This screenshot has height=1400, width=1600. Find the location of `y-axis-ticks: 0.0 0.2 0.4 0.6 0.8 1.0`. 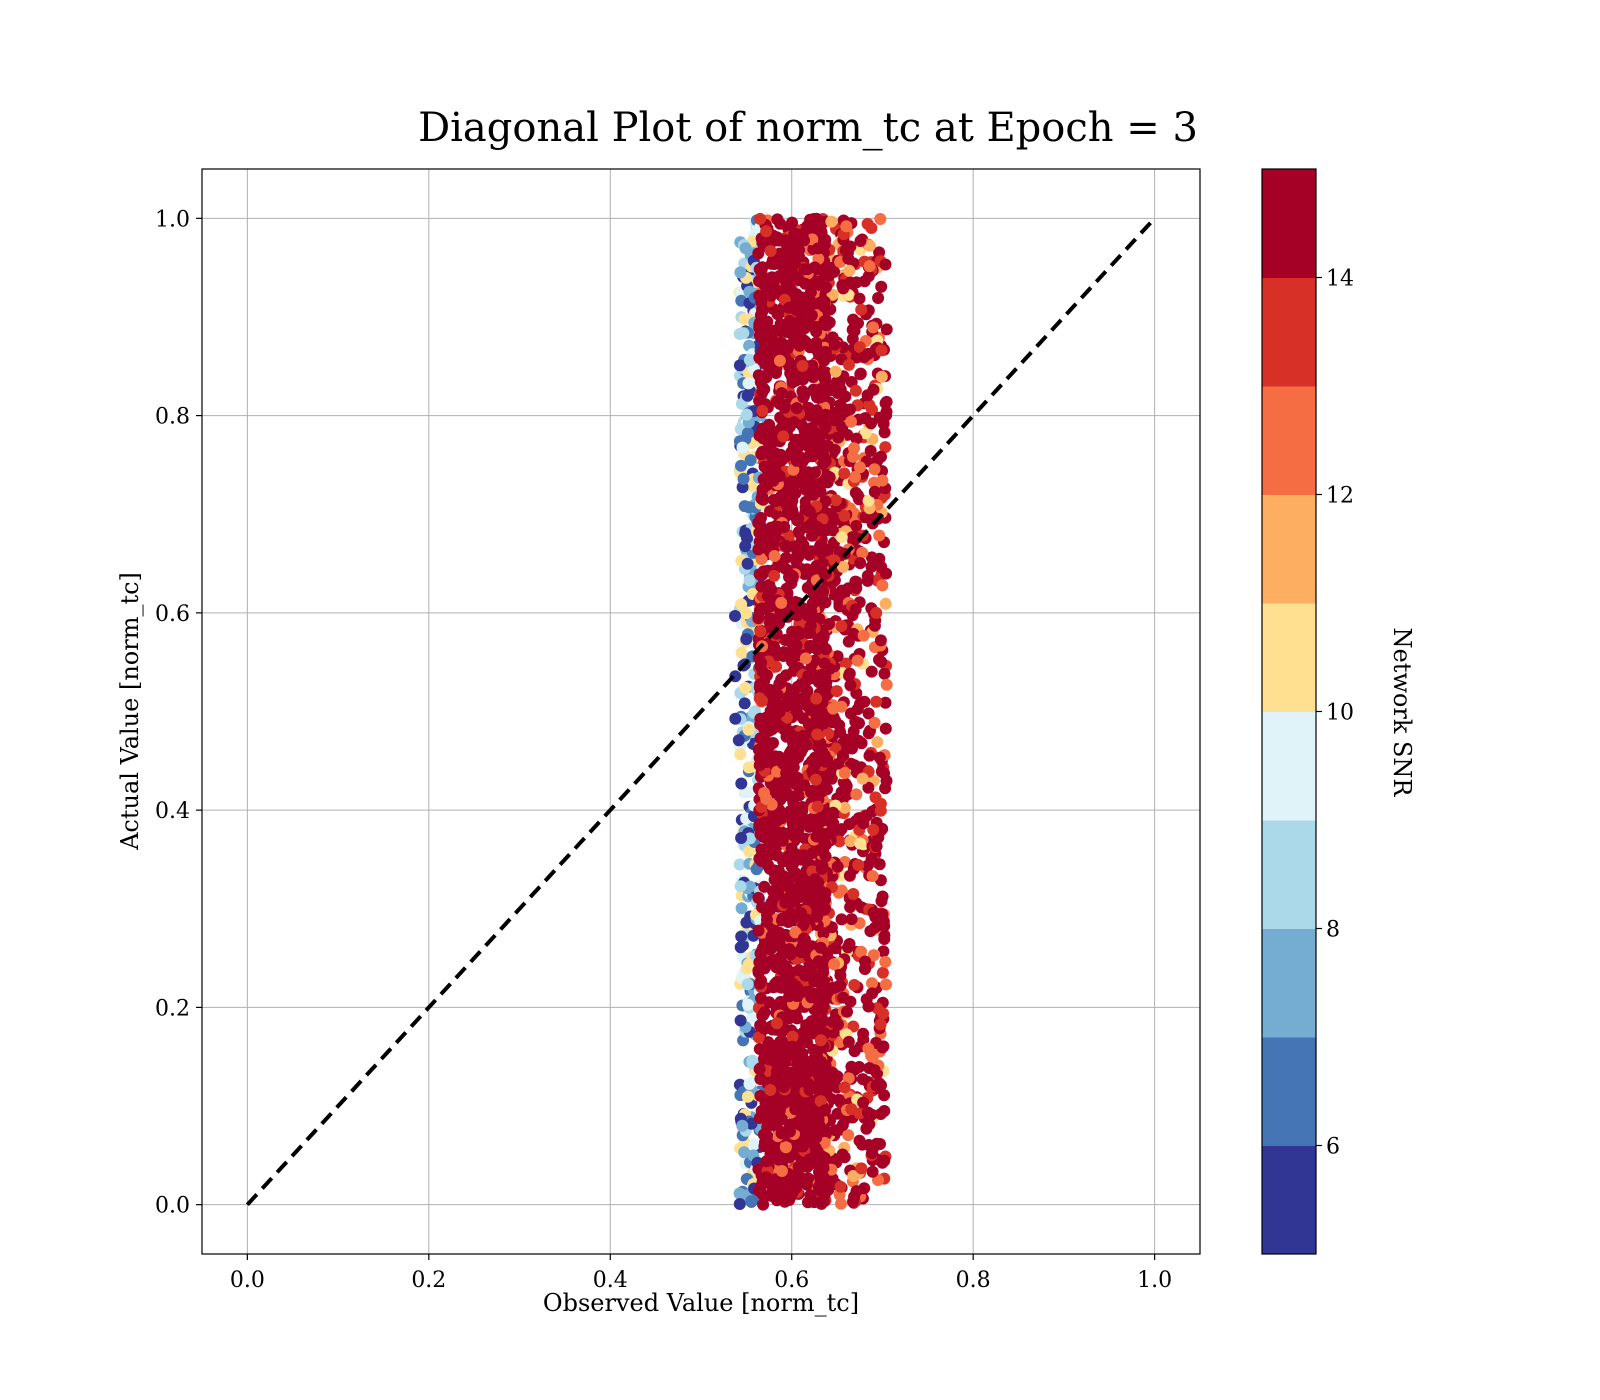

y-axis-ticks: 0.0 0.2 0.4 0.6 0.8 1.0 is located at coordinates (178, 713).